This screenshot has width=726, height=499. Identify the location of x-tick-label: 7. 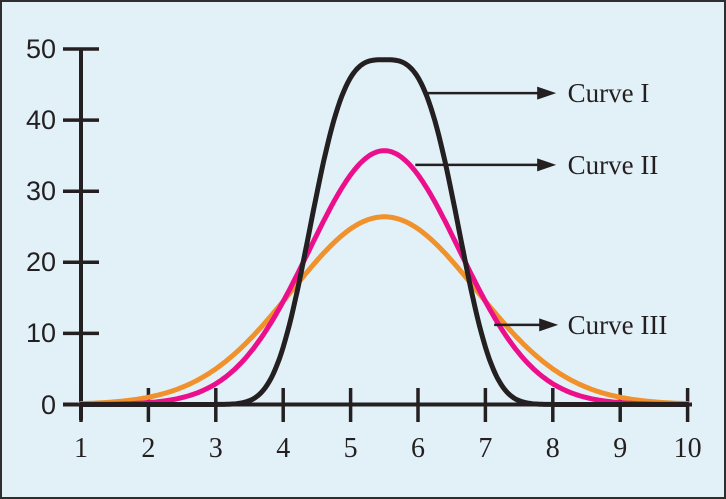
(485, 448).